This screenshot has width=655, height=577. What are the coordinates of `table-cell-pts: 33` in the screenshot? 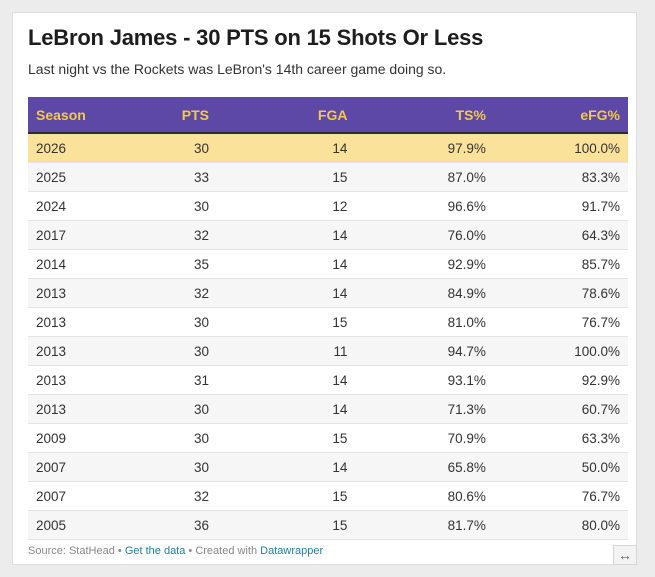 It's located at (169, 177).